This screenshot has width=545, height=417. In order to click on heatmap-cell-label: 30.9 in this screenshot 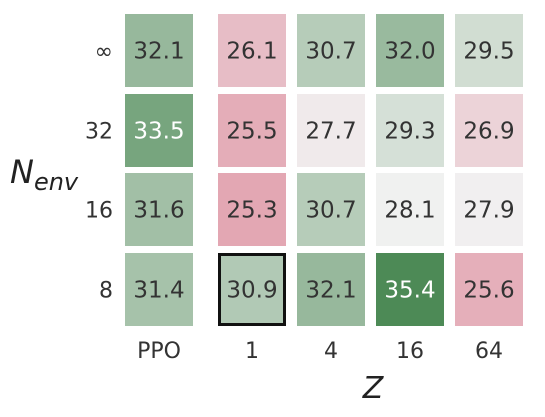, I will do `click(251, 291)`.